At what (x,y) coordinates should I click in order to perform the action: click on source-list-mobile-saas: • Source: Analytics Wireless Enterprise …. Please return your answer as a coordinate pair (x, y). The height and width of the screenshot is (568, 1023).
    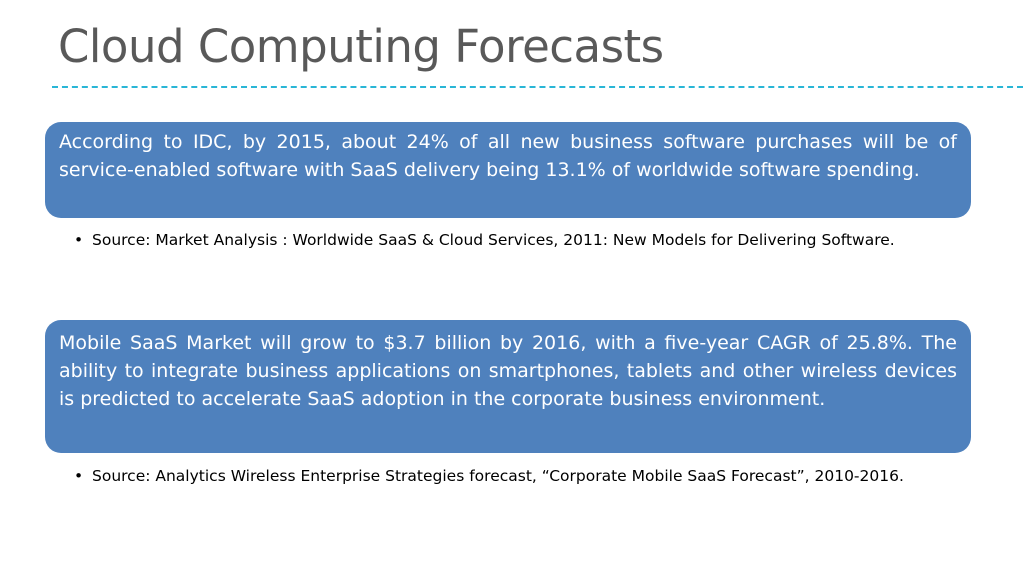
    Looking at the image, I should click on (507, 476).